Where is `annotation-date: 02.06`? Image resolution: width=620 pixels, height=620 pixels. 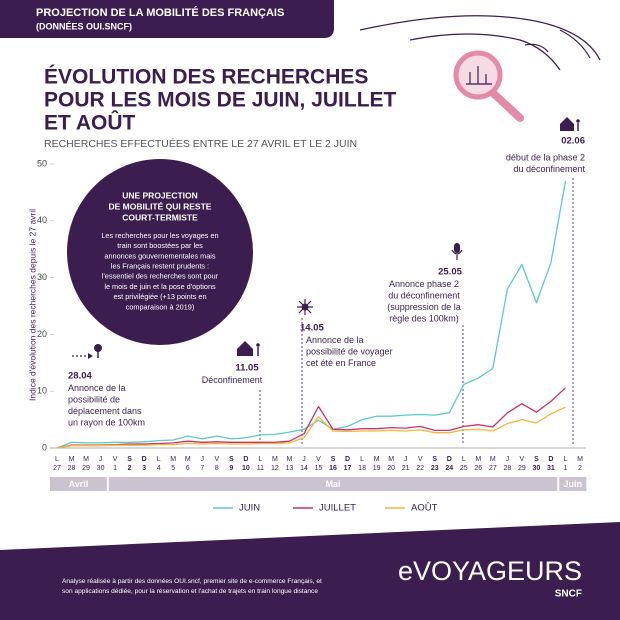 annotation-date: 02.06 is located at coordinates (573, 141).